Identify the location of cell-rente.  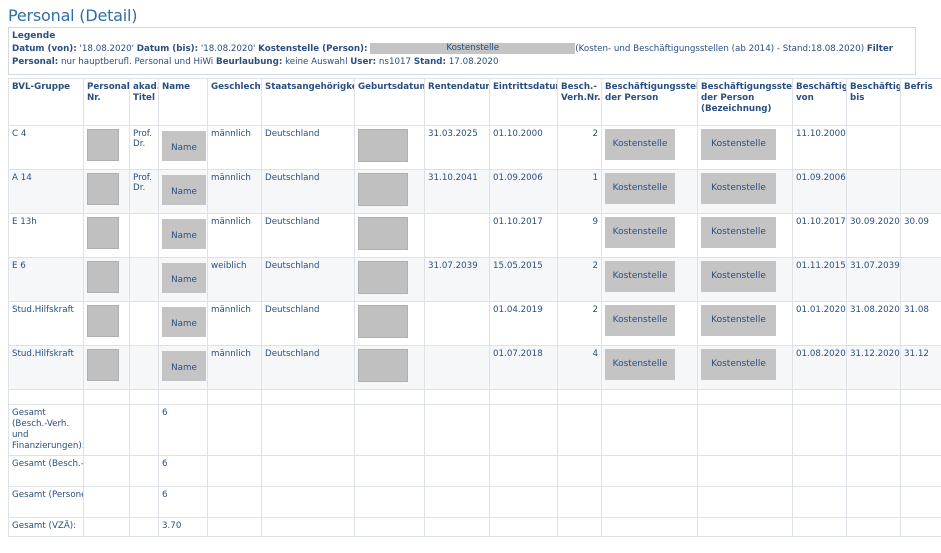
(457, 323).